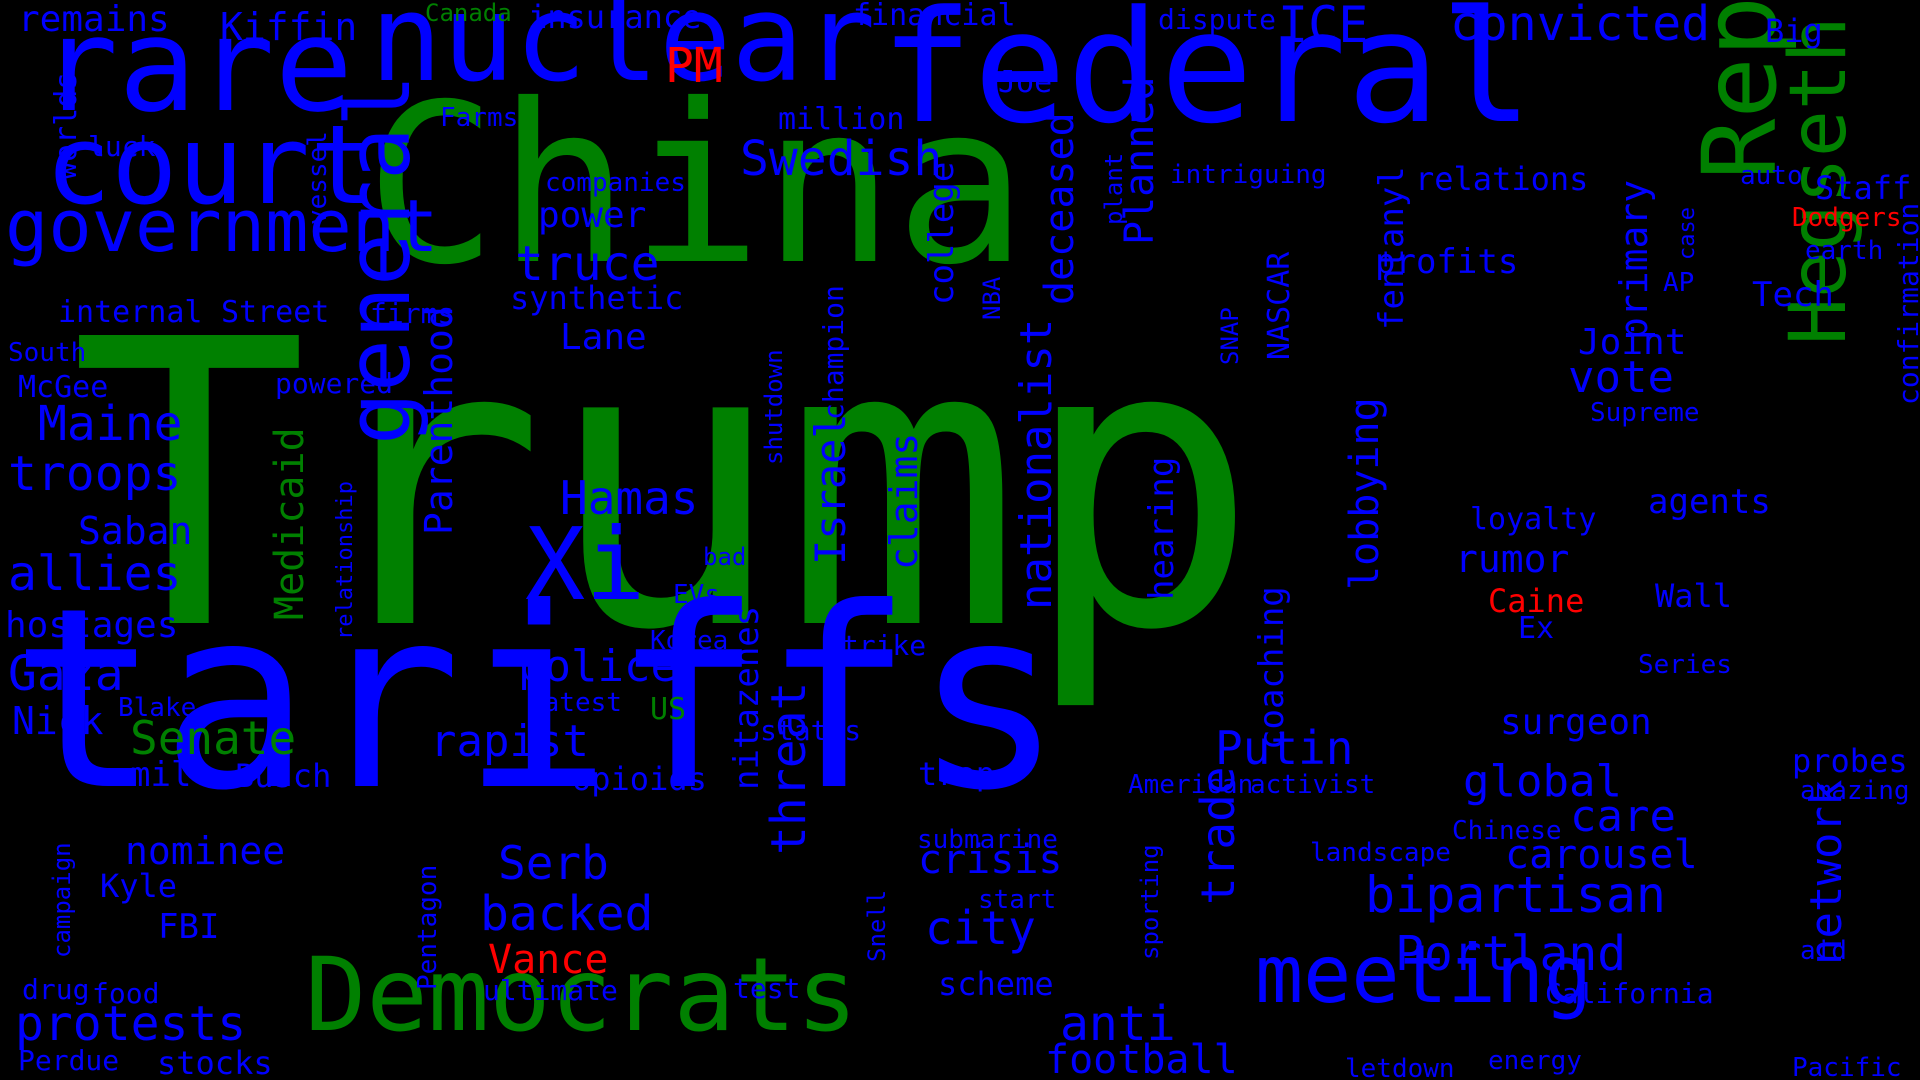  Describe the element at coordinates (94, 20) in the screenshot. I see `cloud-word-remains: remains` at that location.